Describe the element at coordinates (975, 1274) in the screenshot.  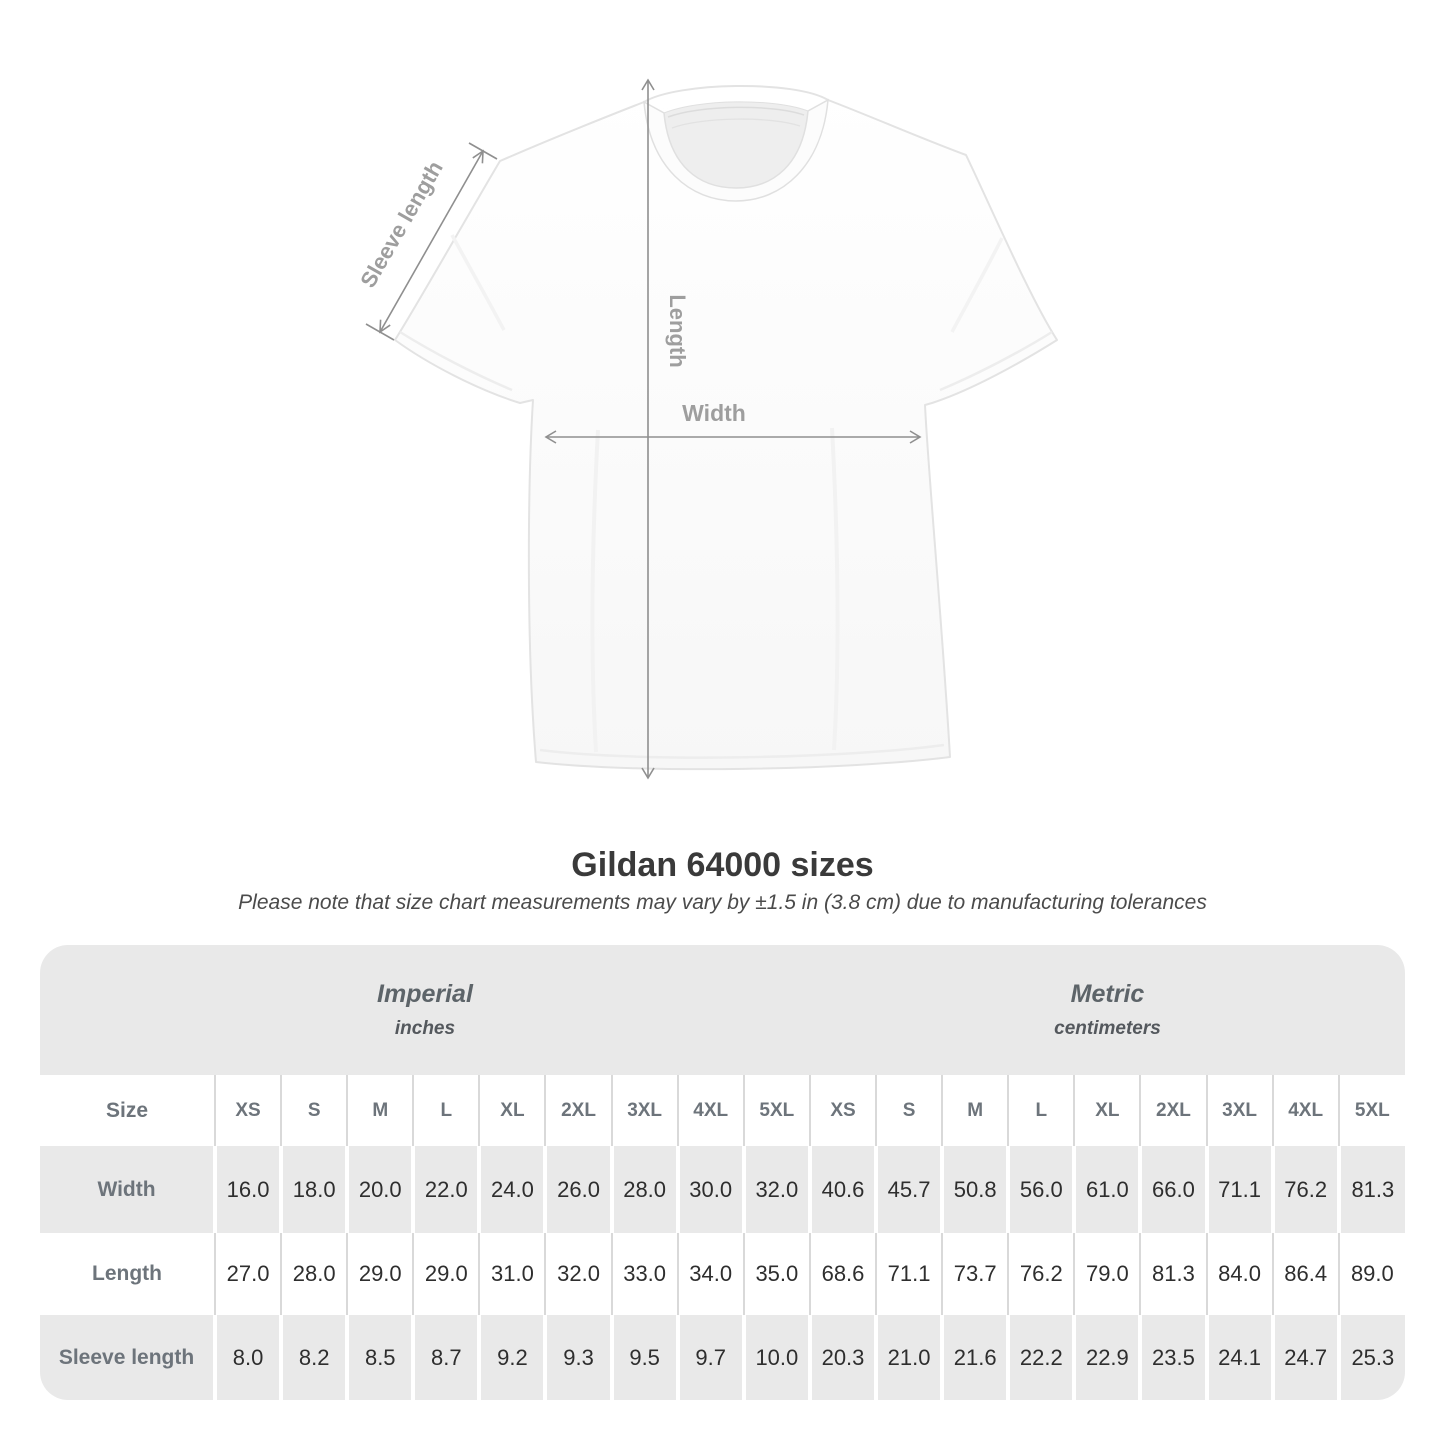
I see `measurement-cell: 73.7` at that location.